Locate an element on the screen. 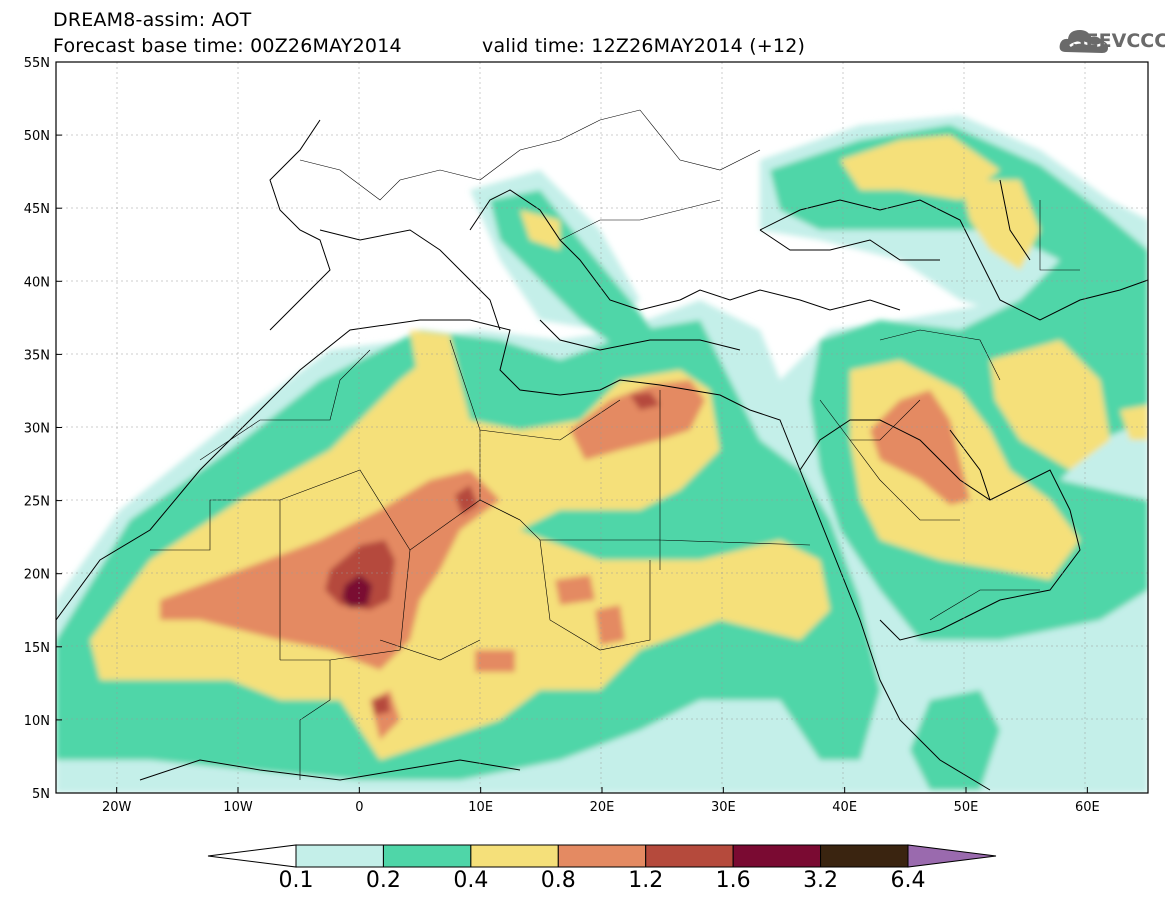  lon-tick-label: 10E is located at coordinates (480, 807).